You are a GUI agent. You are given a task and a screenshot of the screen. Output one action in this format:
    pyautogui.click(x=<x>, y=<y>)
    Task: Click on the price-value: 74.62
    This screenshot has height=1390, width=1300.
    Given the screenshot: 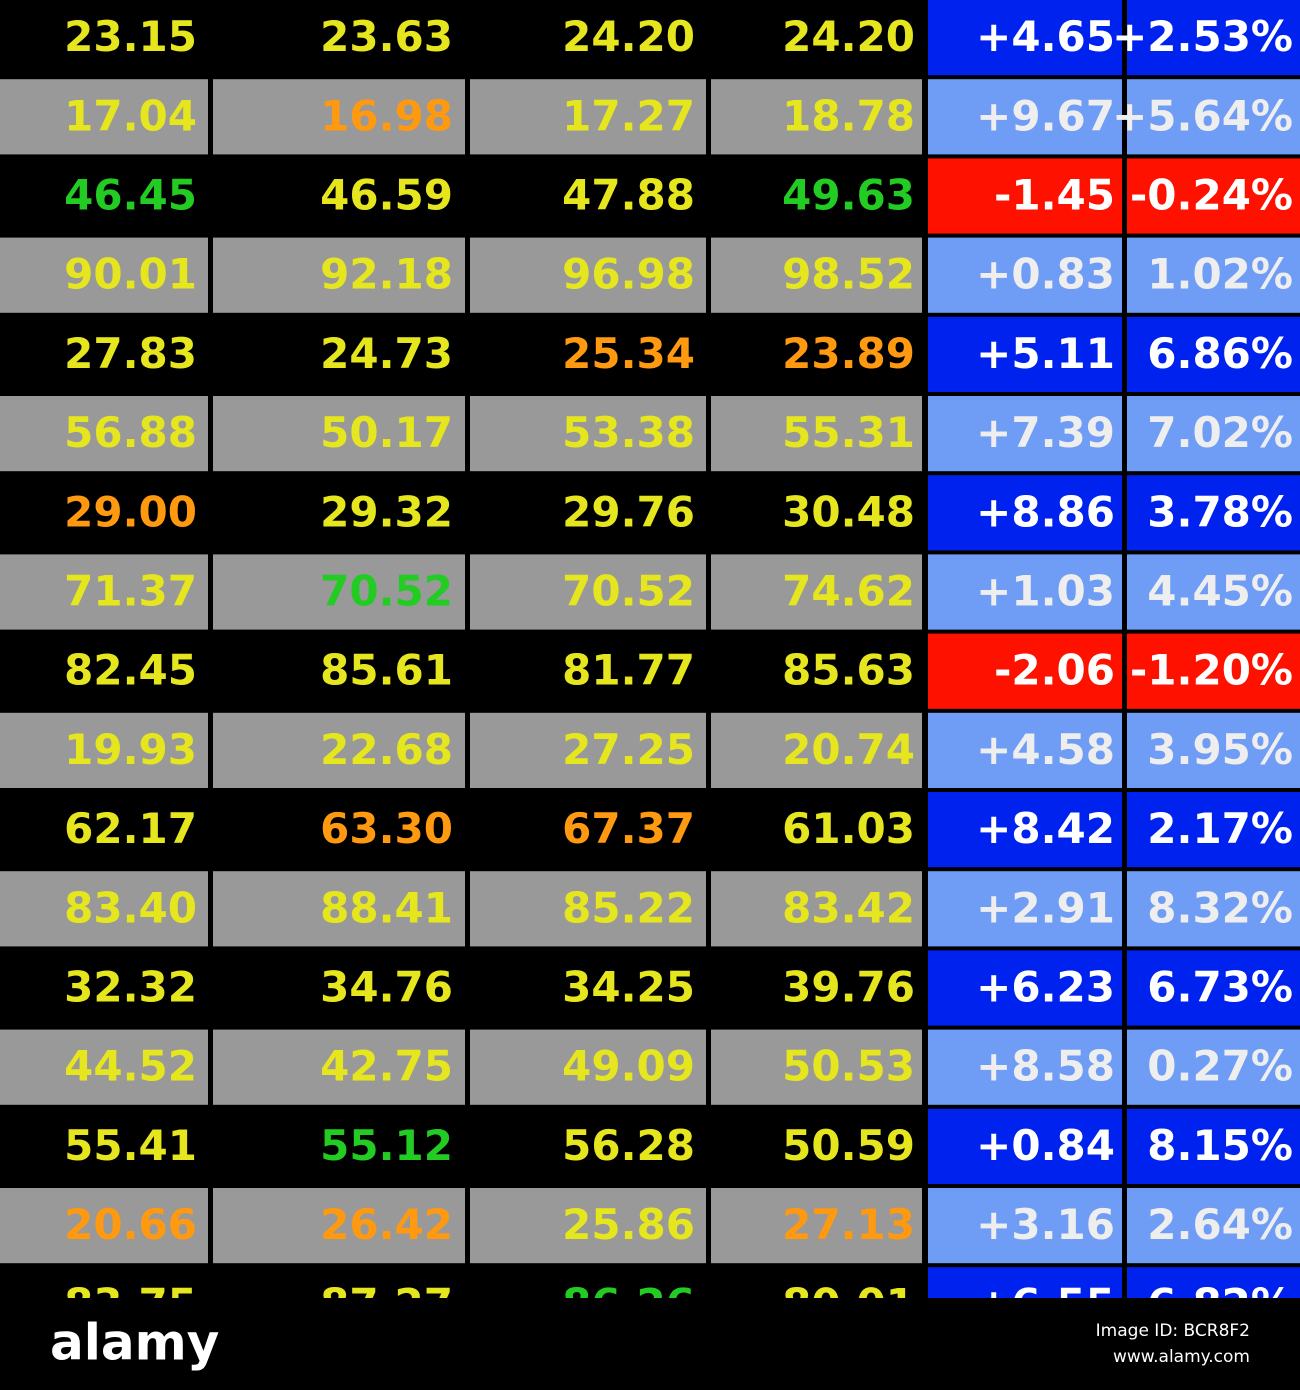 What is the action you would take?
    pyautogui.click(x=848, y=591)
    